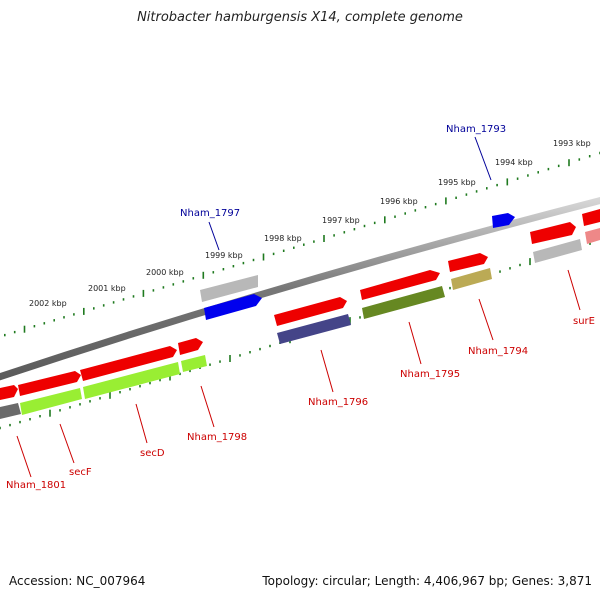  I want to click on gene-nham-1795-olive, so click(403, 302).